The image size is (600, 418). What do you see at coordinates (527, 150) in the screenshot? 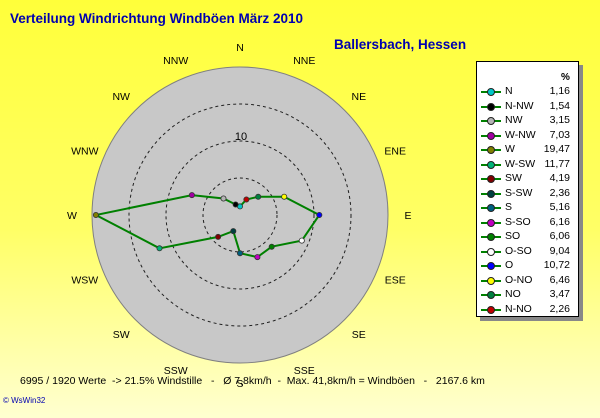
I see `legend-item: W 19,47` at bounding box center [527, 150].